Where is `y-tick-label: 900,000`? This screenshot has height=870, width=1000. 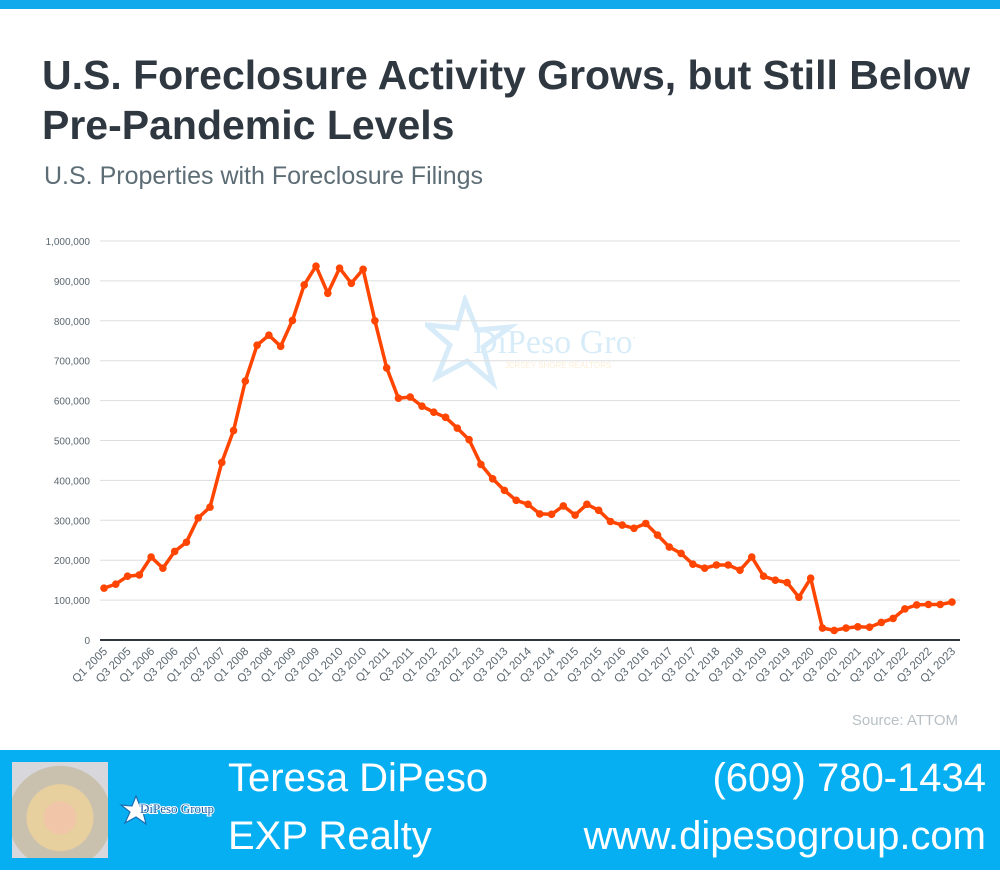
y-tick-label: 900,000 is located at coordinates (72, 282).